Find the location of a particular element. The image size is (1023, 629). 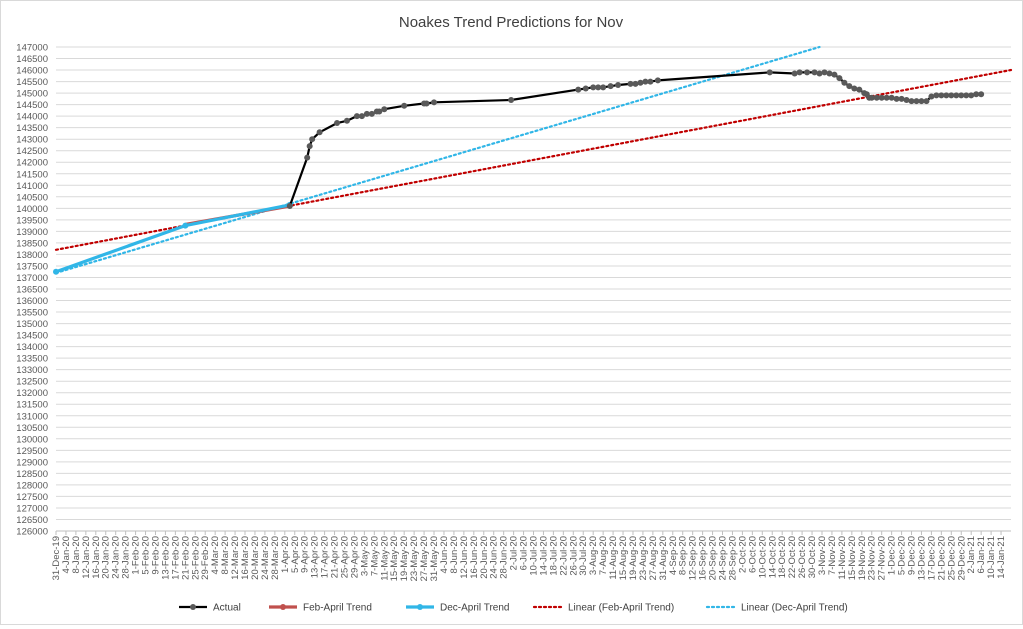

x-tick-label: 16-Mar-20 is located at coordinates (245, 558).